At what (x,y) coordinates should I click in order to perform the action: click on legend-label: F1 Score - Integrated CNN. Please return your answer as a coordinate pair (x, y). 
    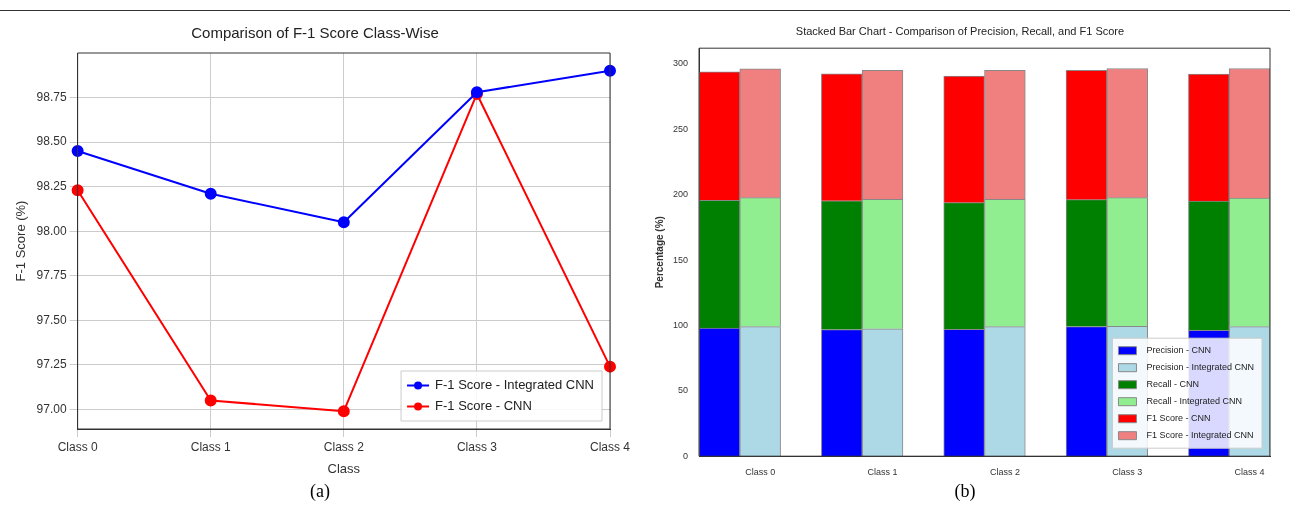
    Looking at the image, I should click on (1200, 435).